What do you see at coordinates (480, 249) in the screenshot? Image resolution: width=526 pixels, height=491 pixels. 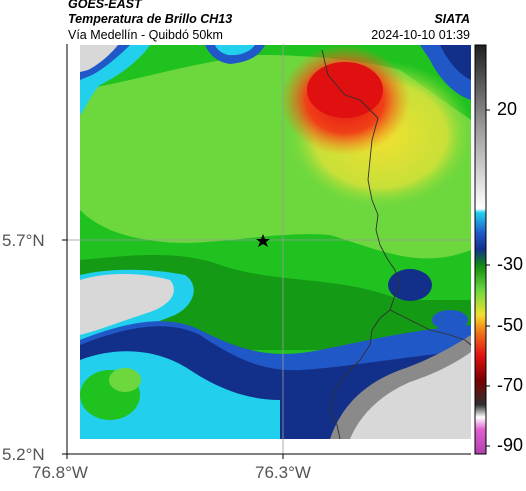 I see `colorbar` at bounding box center [480, 249].